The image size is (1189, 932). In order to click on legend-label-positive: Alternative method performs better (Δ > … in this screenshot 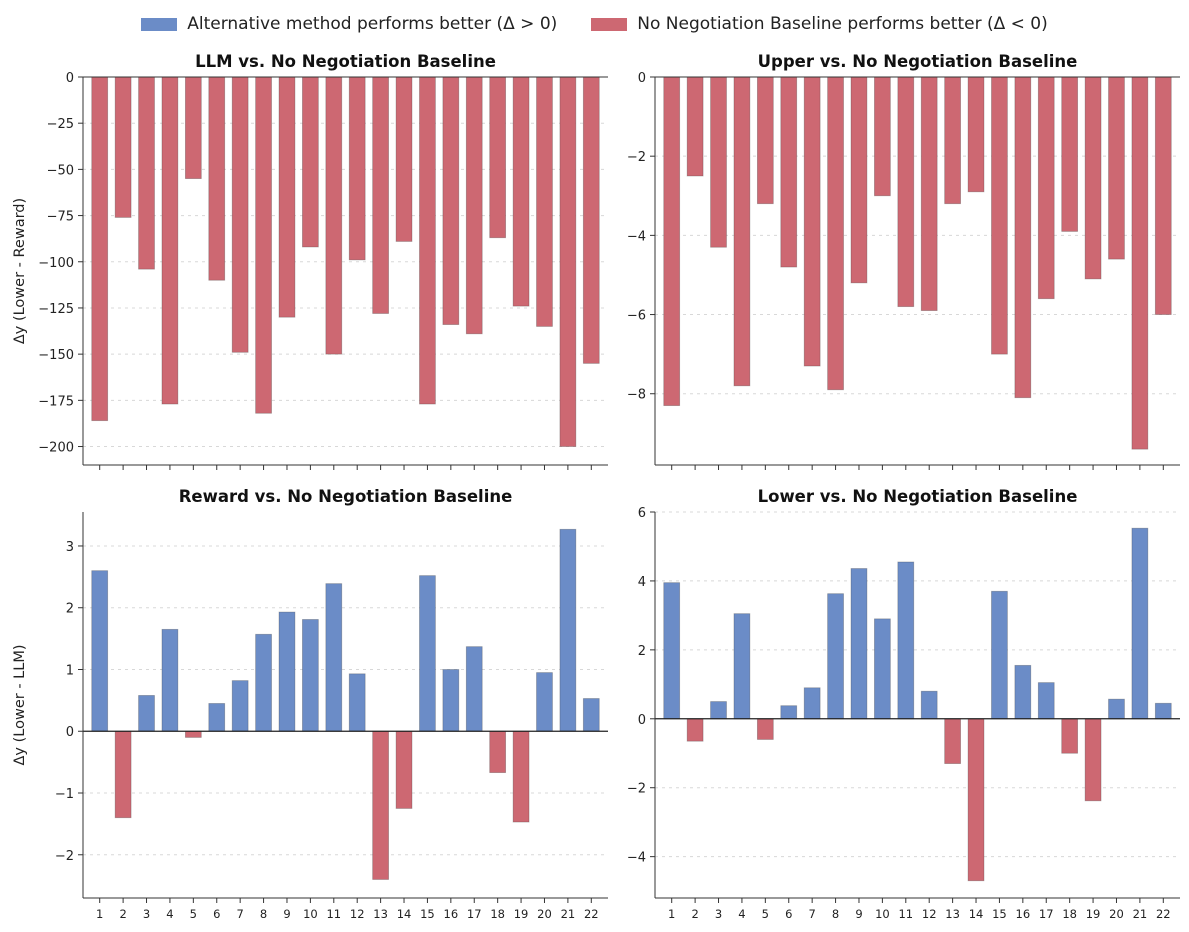, I will do `click(372, 24)`.